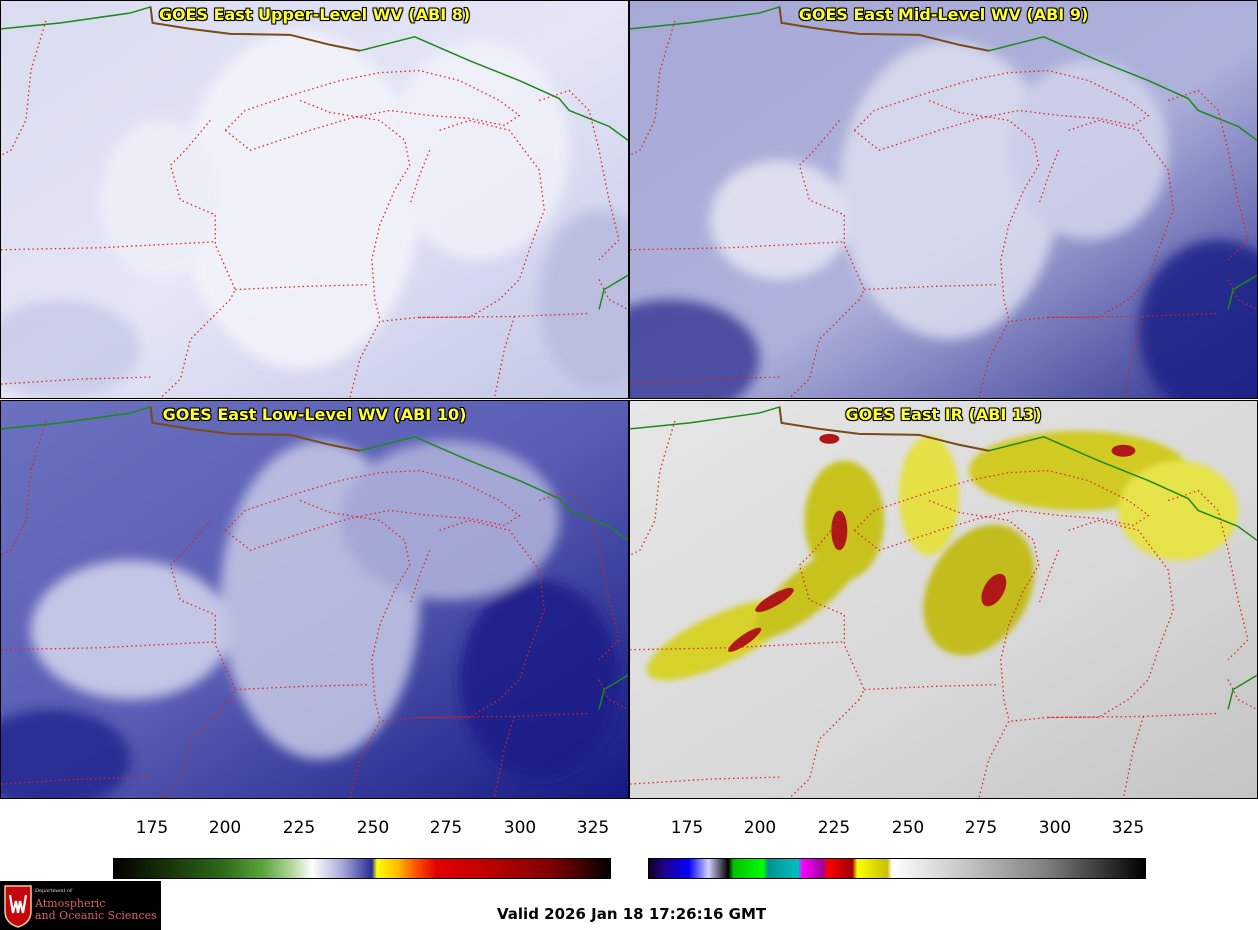 Image resolution: width=1258 pixels, height=930 pixels. I want to click on wv-colorbar-ticks: 175 200 225 250 275 300 325, so click(362, 833).